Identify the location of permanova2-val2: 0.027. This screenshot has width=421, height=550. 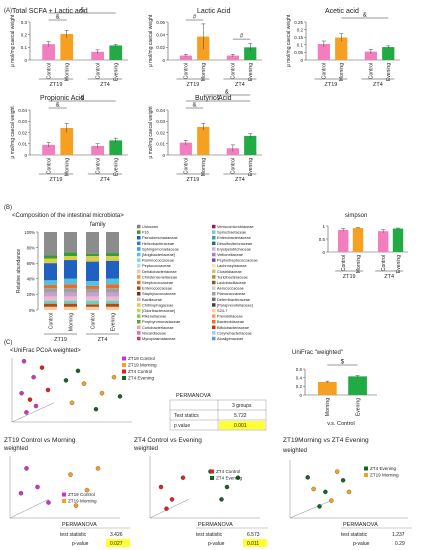
(116, 544).